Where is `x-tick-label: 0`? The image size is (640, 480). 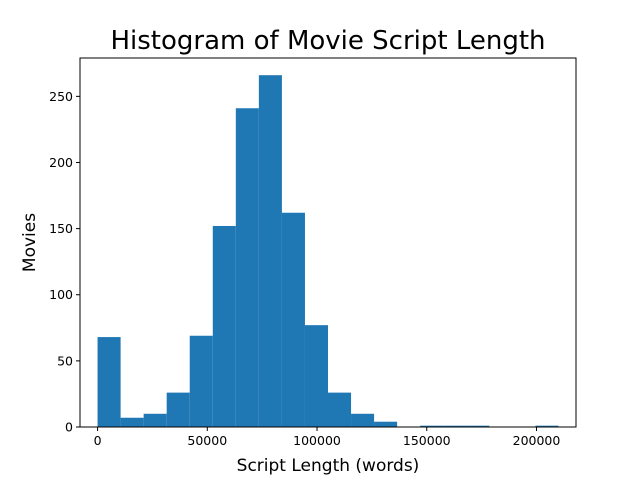
x-tick-label: 0 is located at coordinates (98, 440).